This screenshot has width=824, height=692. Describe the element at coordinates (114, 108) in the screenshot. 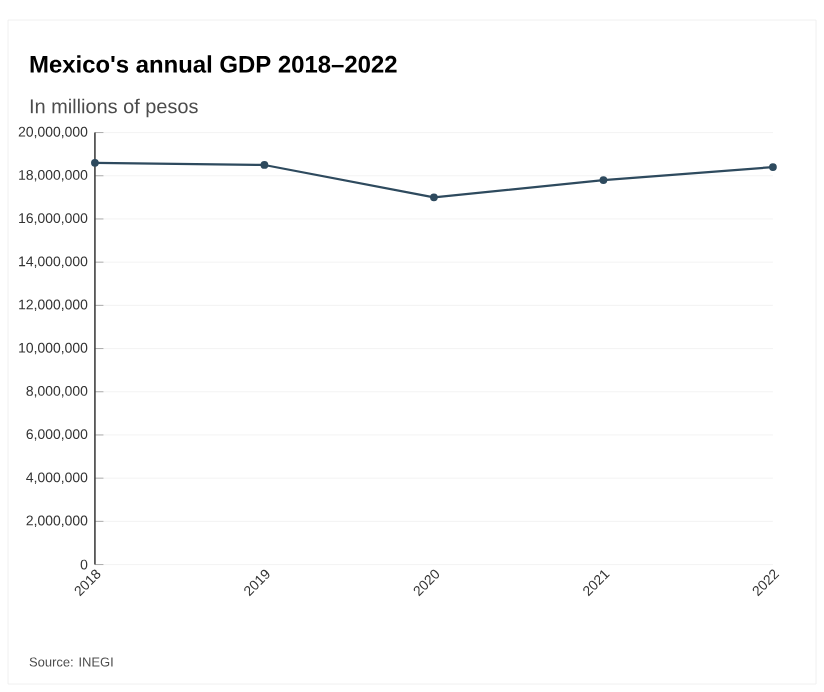

I see `chart-subtitle: In millions of pesos` at that location.